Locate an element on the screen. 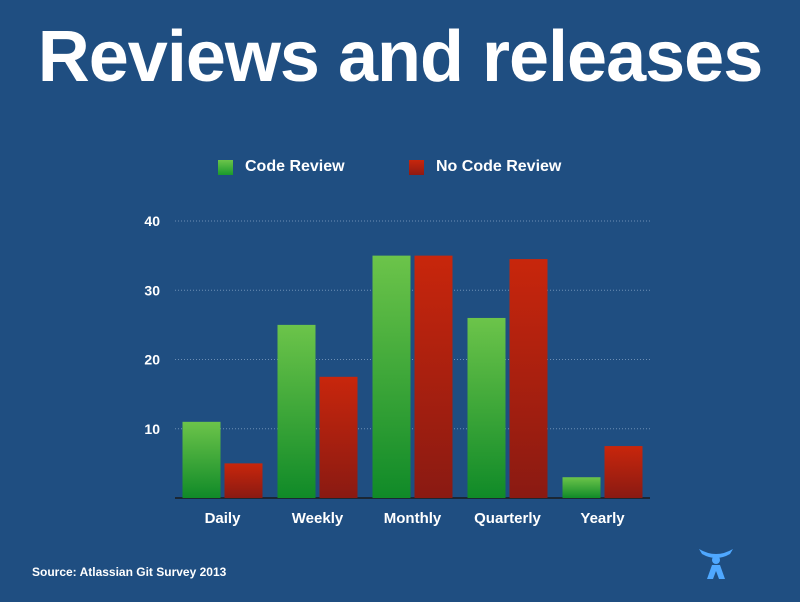 The width and height of the screenshot is (800, 602). x-tick-label: Yearly is located at coordinates (602, 518).